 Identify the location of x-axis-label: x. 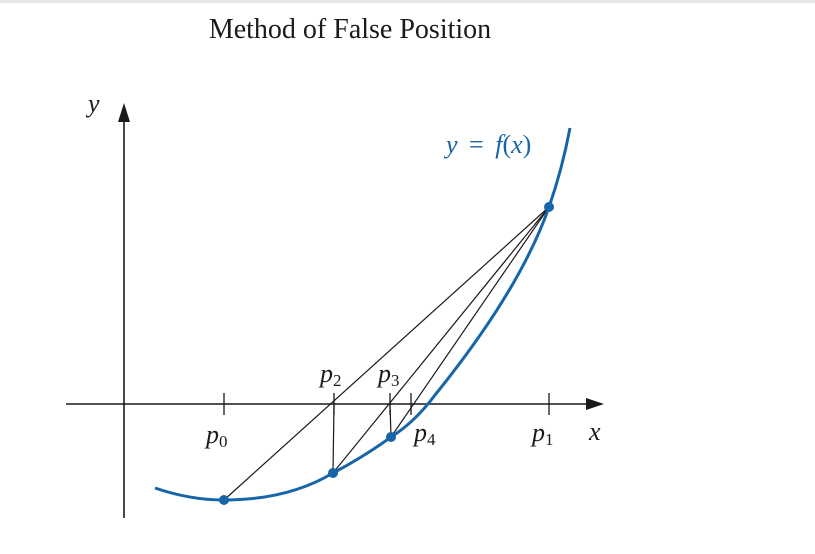
(594, 431).